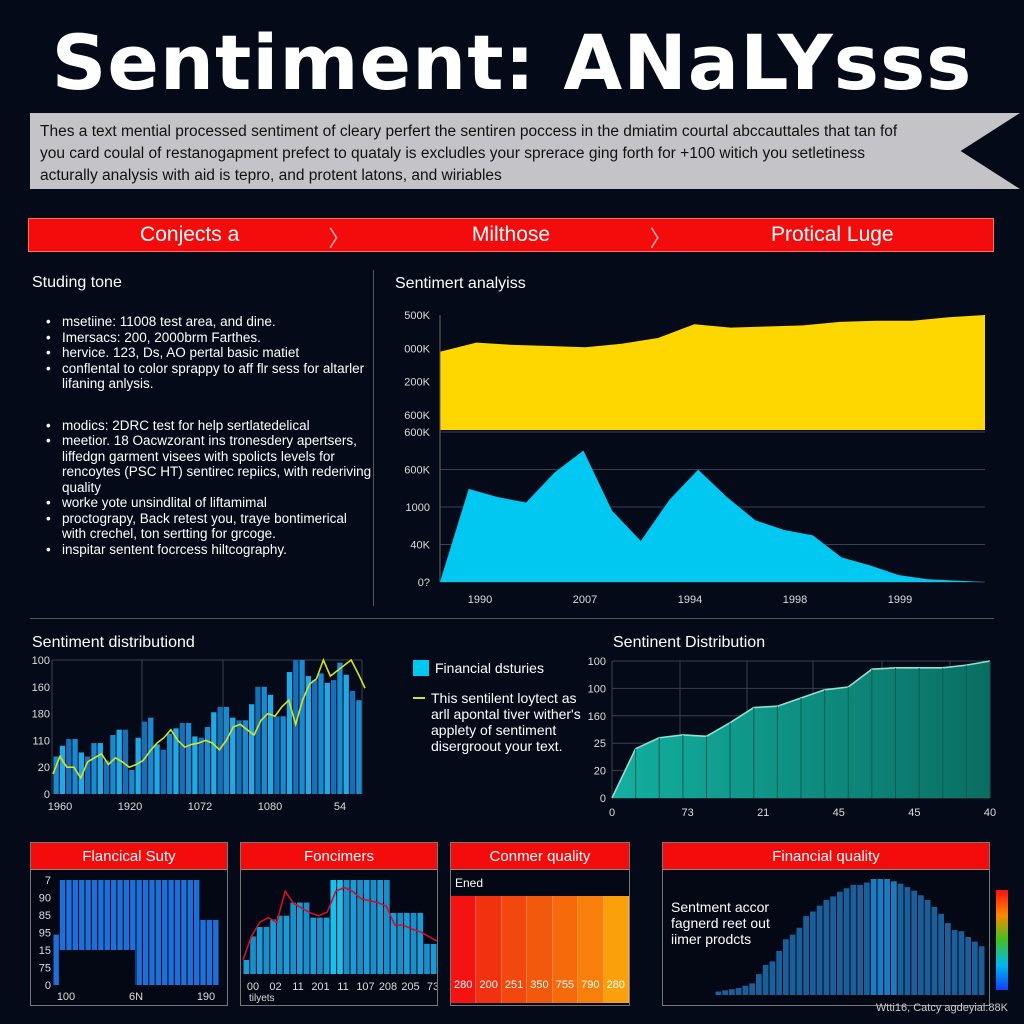 This screenshot has height=1024, width=1024. What do you see at coordinates (60, 807) in the screenshot?
I see `x-tick-label: 1960` at bounding box center [60, 807].